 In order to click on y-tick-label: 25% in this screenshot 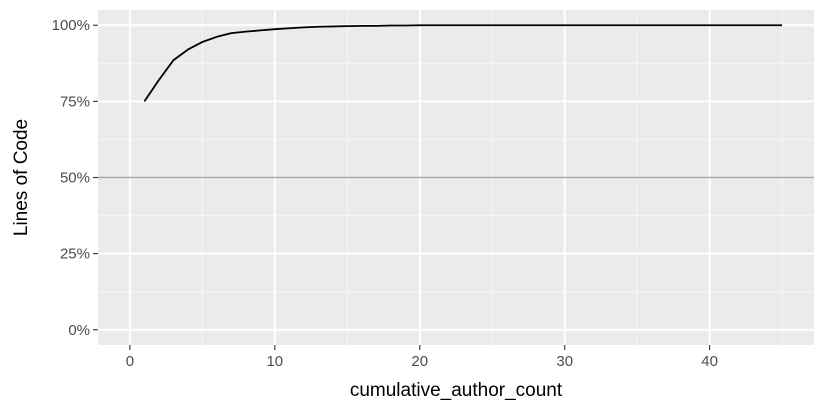, I will do `click(75, 254)`.